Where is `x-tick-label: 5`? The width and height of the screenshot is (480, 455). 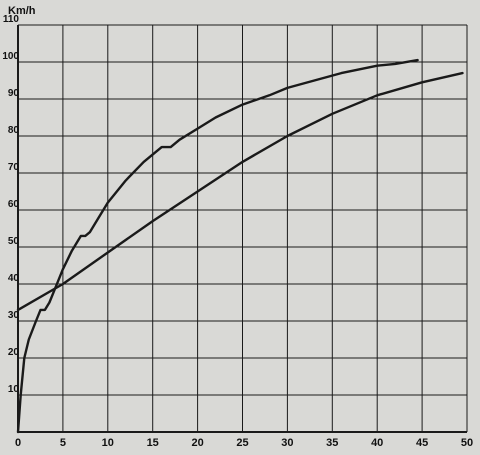
x-tick-label: 5 is located at coordinates (63, 443).